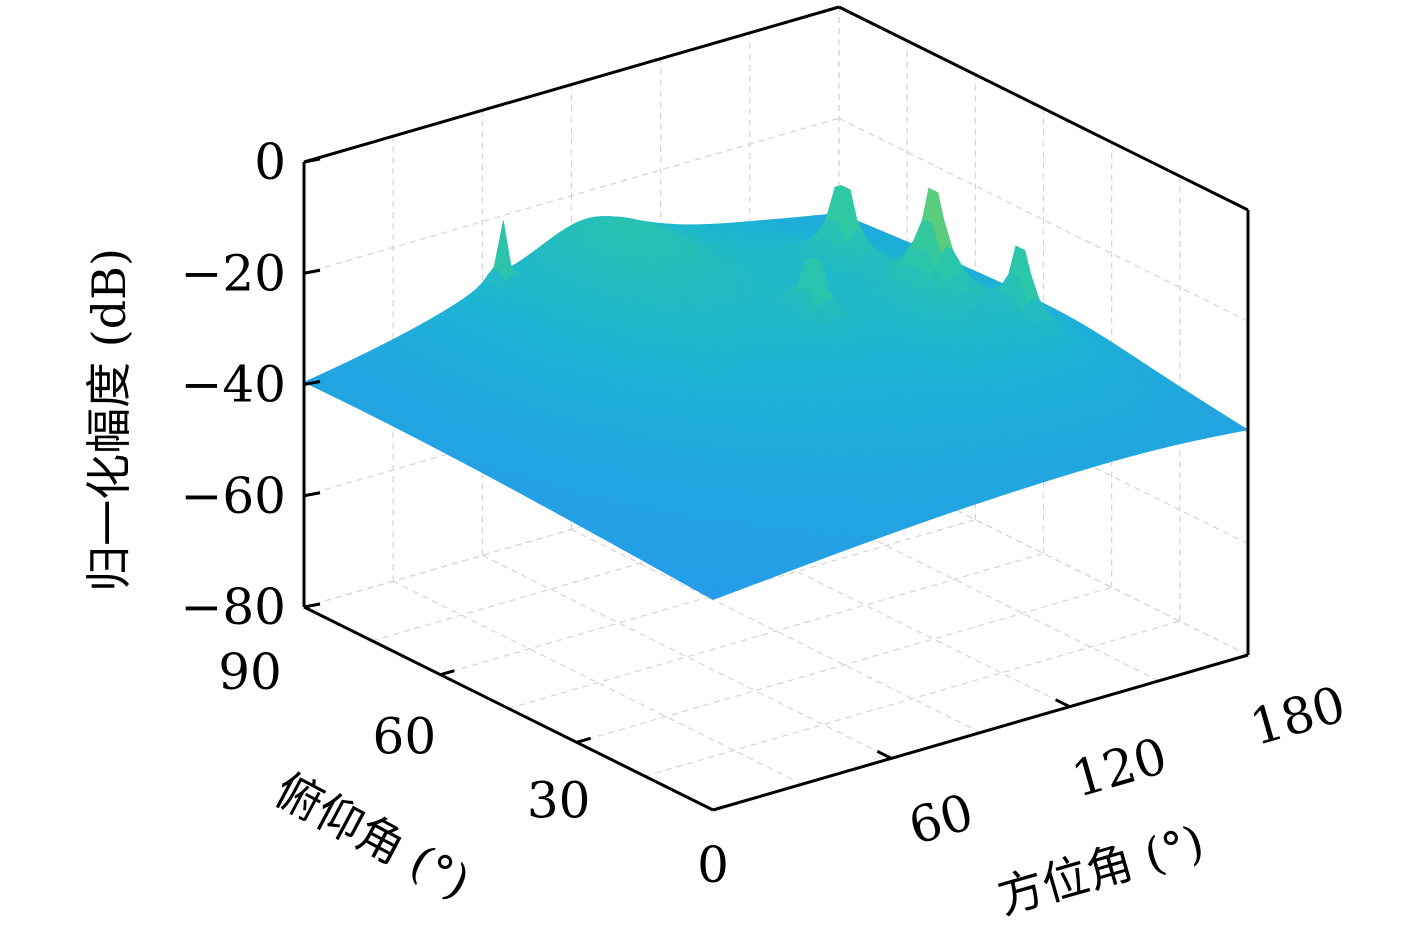  I want to click on x-tick-label: 180, so click(1298, 716).